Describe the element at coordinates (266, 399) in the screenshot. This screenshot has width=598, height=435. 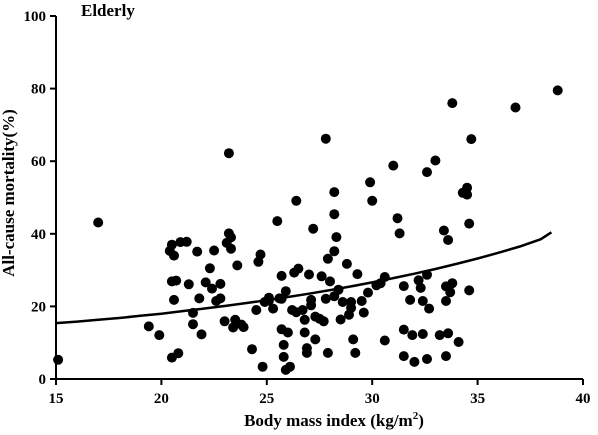
I see `x-tick-label: 25` at that location.